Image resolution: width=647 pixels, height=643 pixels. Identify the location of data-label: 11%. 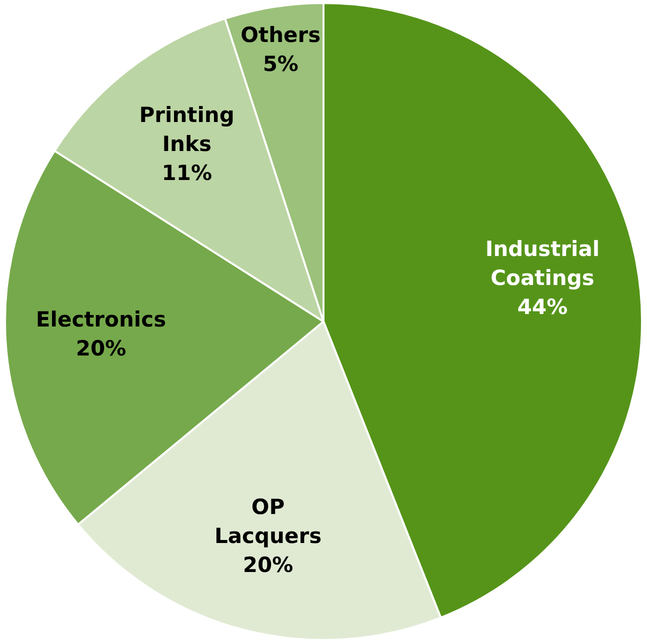
(187, 172).